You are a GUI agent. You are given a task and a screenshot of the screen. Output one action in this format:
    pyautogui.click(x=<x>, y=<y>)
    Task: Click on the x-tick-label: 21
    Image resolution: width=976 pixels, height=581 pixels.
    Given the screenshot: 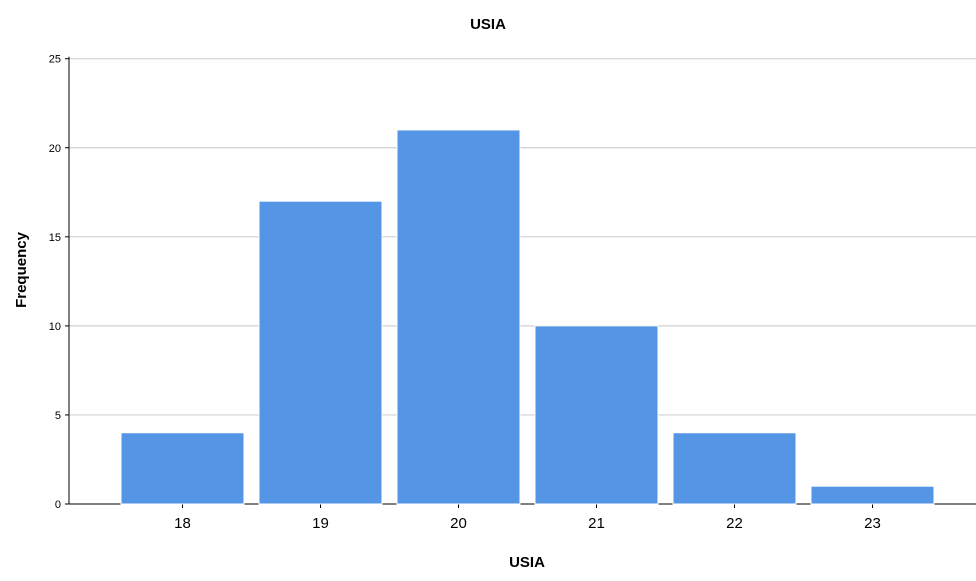 What is the action you would take?
    pyautogui.click(x=596, y=523)
    